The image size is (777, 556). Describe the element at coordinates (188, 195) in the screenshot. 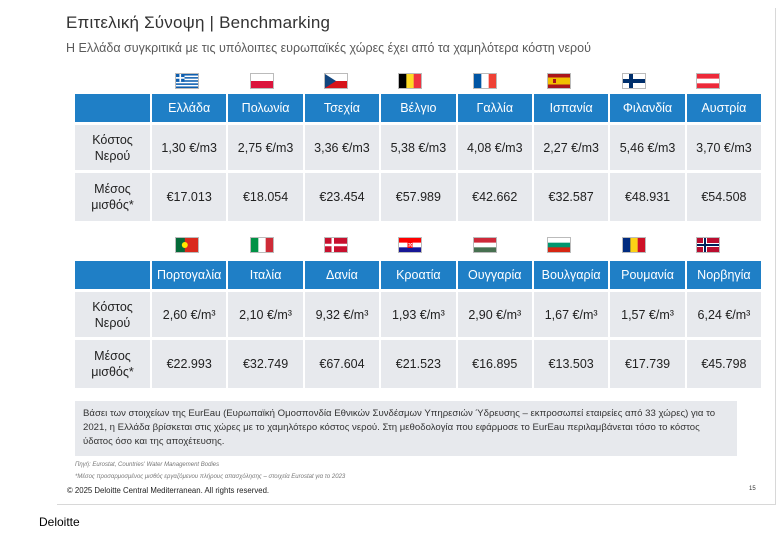

I see `salary-cell: €17.013` at that location.